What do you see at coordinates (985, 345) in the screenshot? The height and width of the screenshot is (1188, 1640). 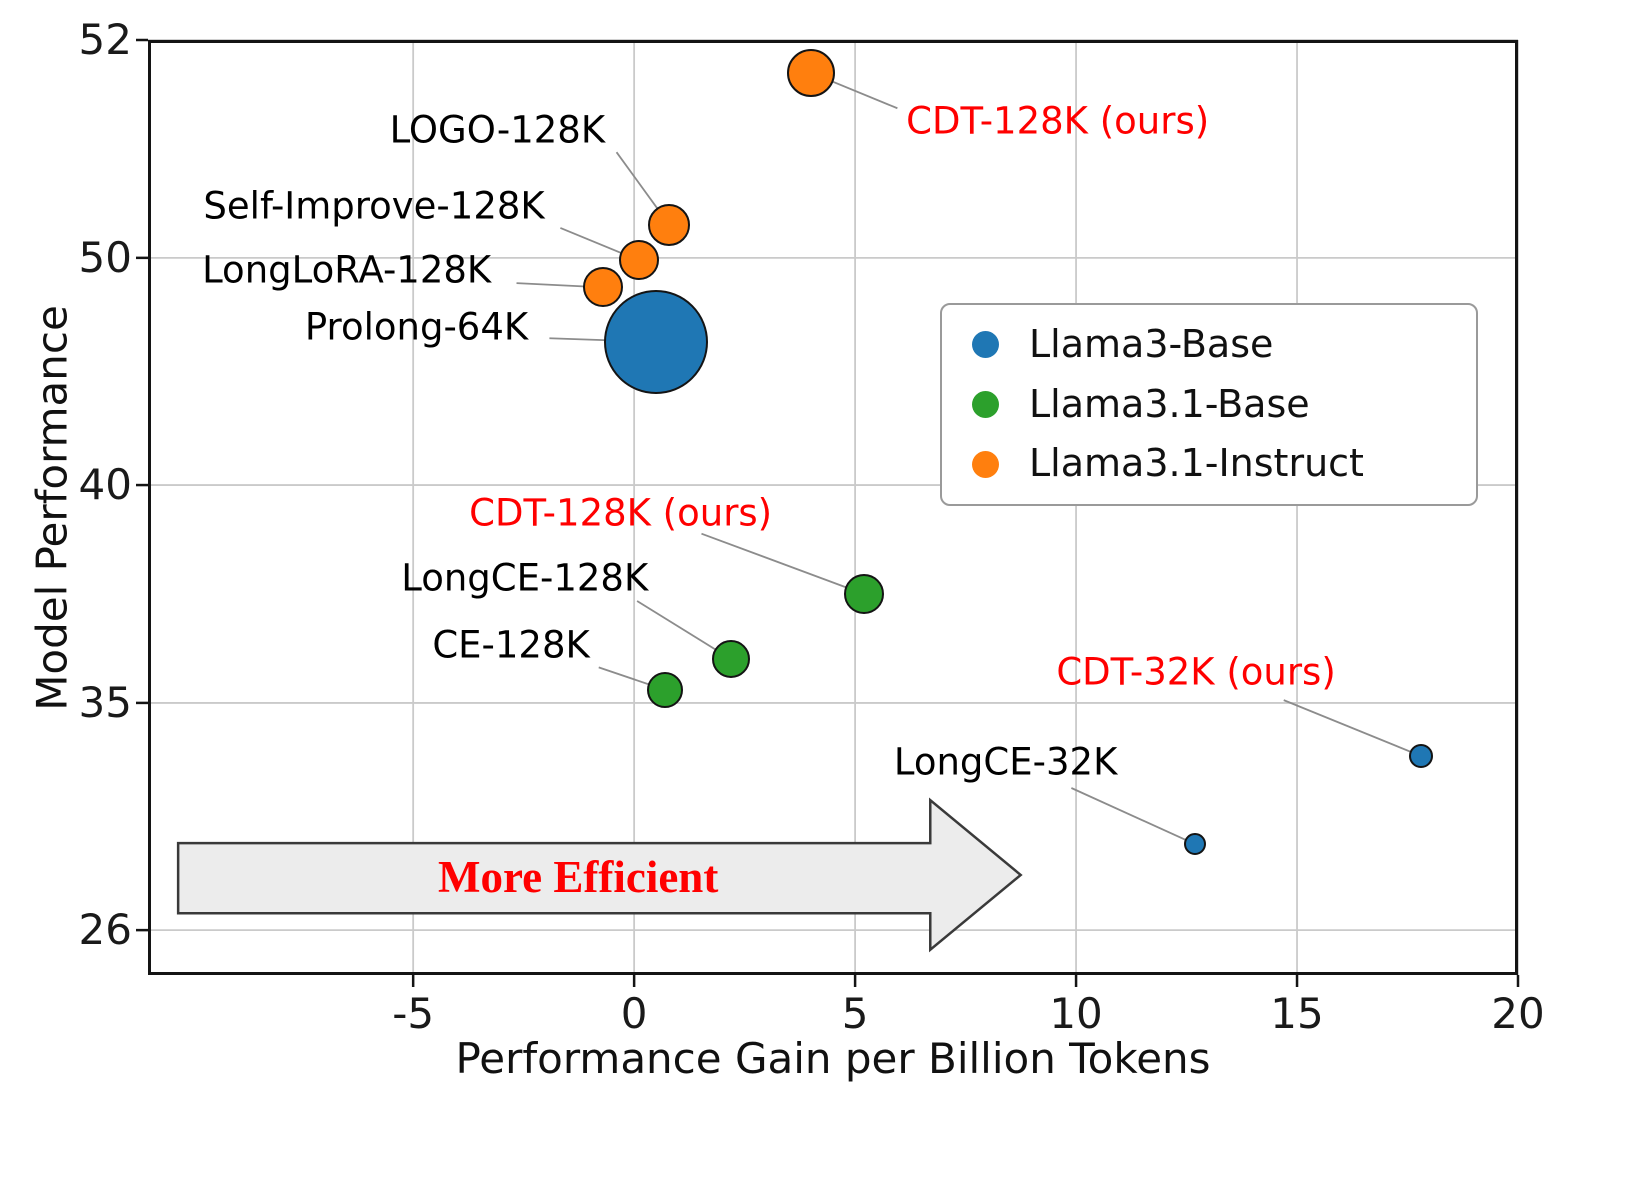 I see `legend-dot-llama3-base` at bounding box center [985, 345].